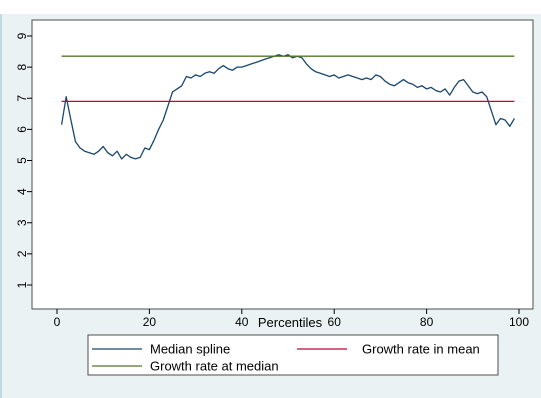 Image resolution: width=541 pixels, height=398 pixels. What do you see at coordinates (290, 322) in the screenshot?
I see `x-axis-title: Percentiles` at bounding box center [290, 322].